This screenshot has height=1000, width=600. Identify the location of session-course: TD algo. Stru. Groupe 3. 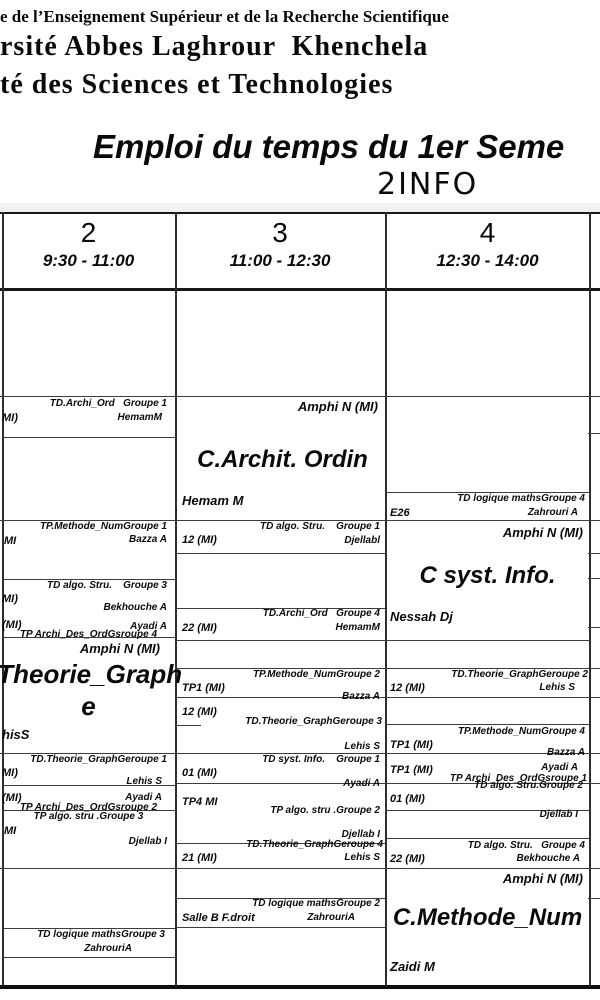
(106, 585).